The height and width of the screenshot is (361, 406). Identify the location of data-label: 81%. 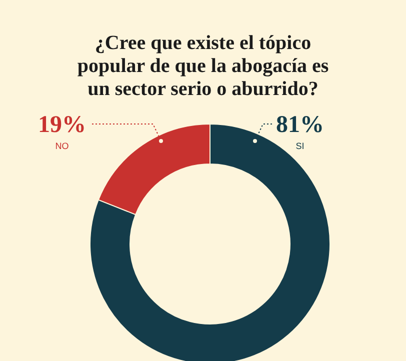
(300, 125).